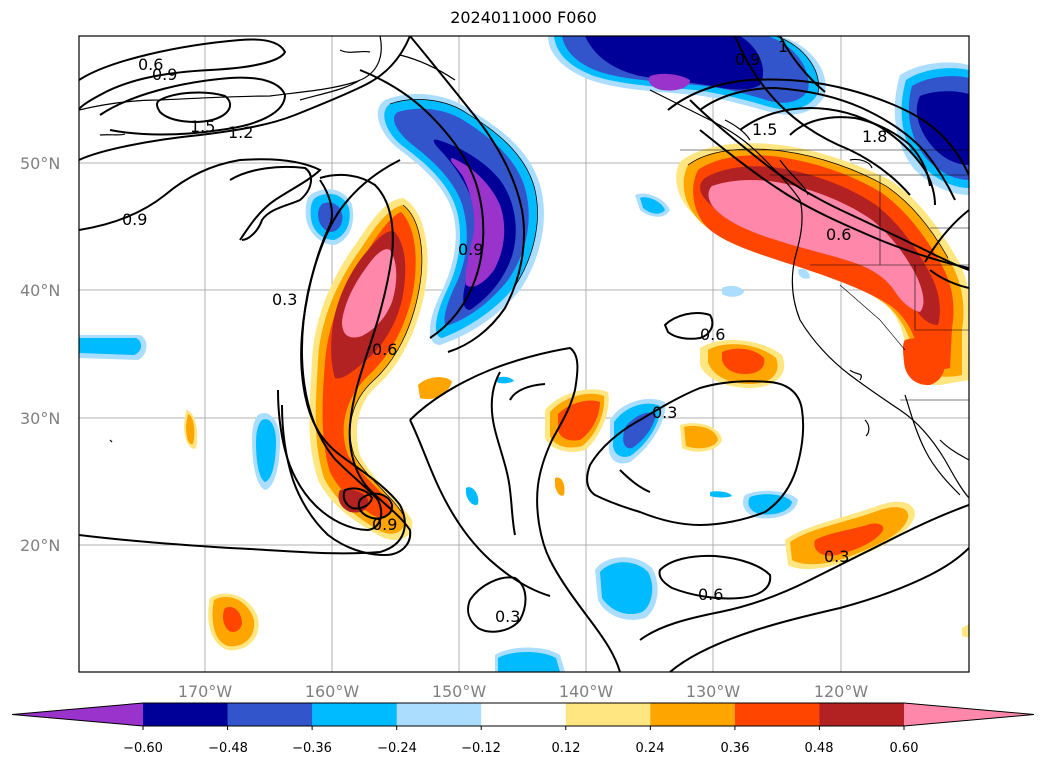 The height and width of the screenshot is (765, 1047). What do you see at coordinates (77, 714) in the screenshot?
I see `colorbar-extend-low` at bounding box center [77, 714].